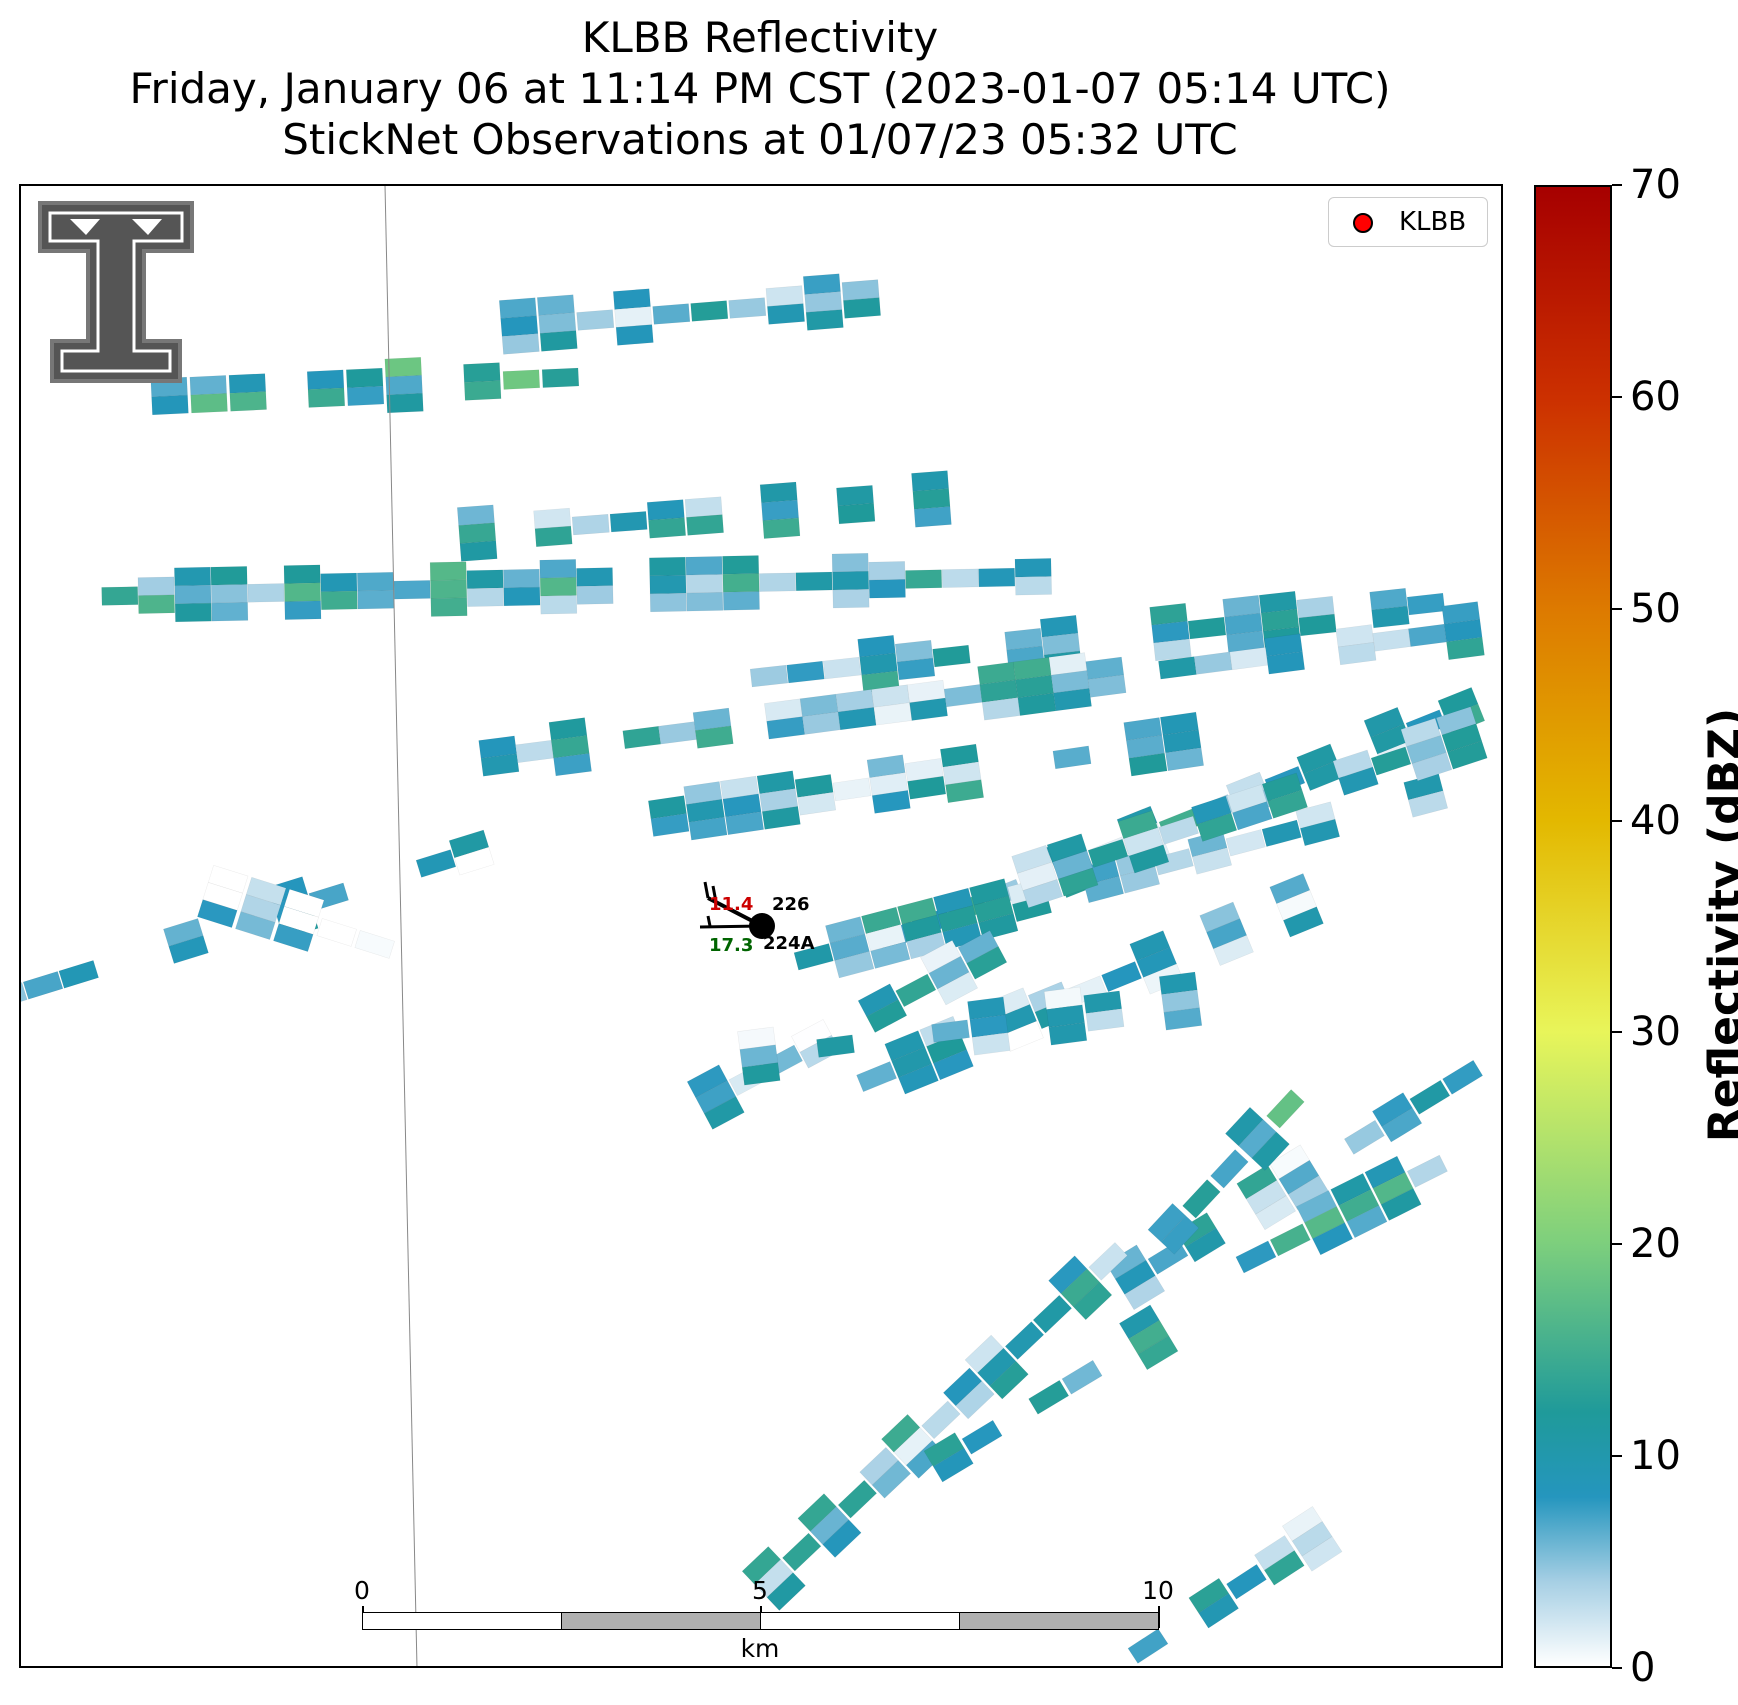  Describe the element at coordinates (1573, 926) in the screenshot. I see `reflectivity-colorbar` at that location.